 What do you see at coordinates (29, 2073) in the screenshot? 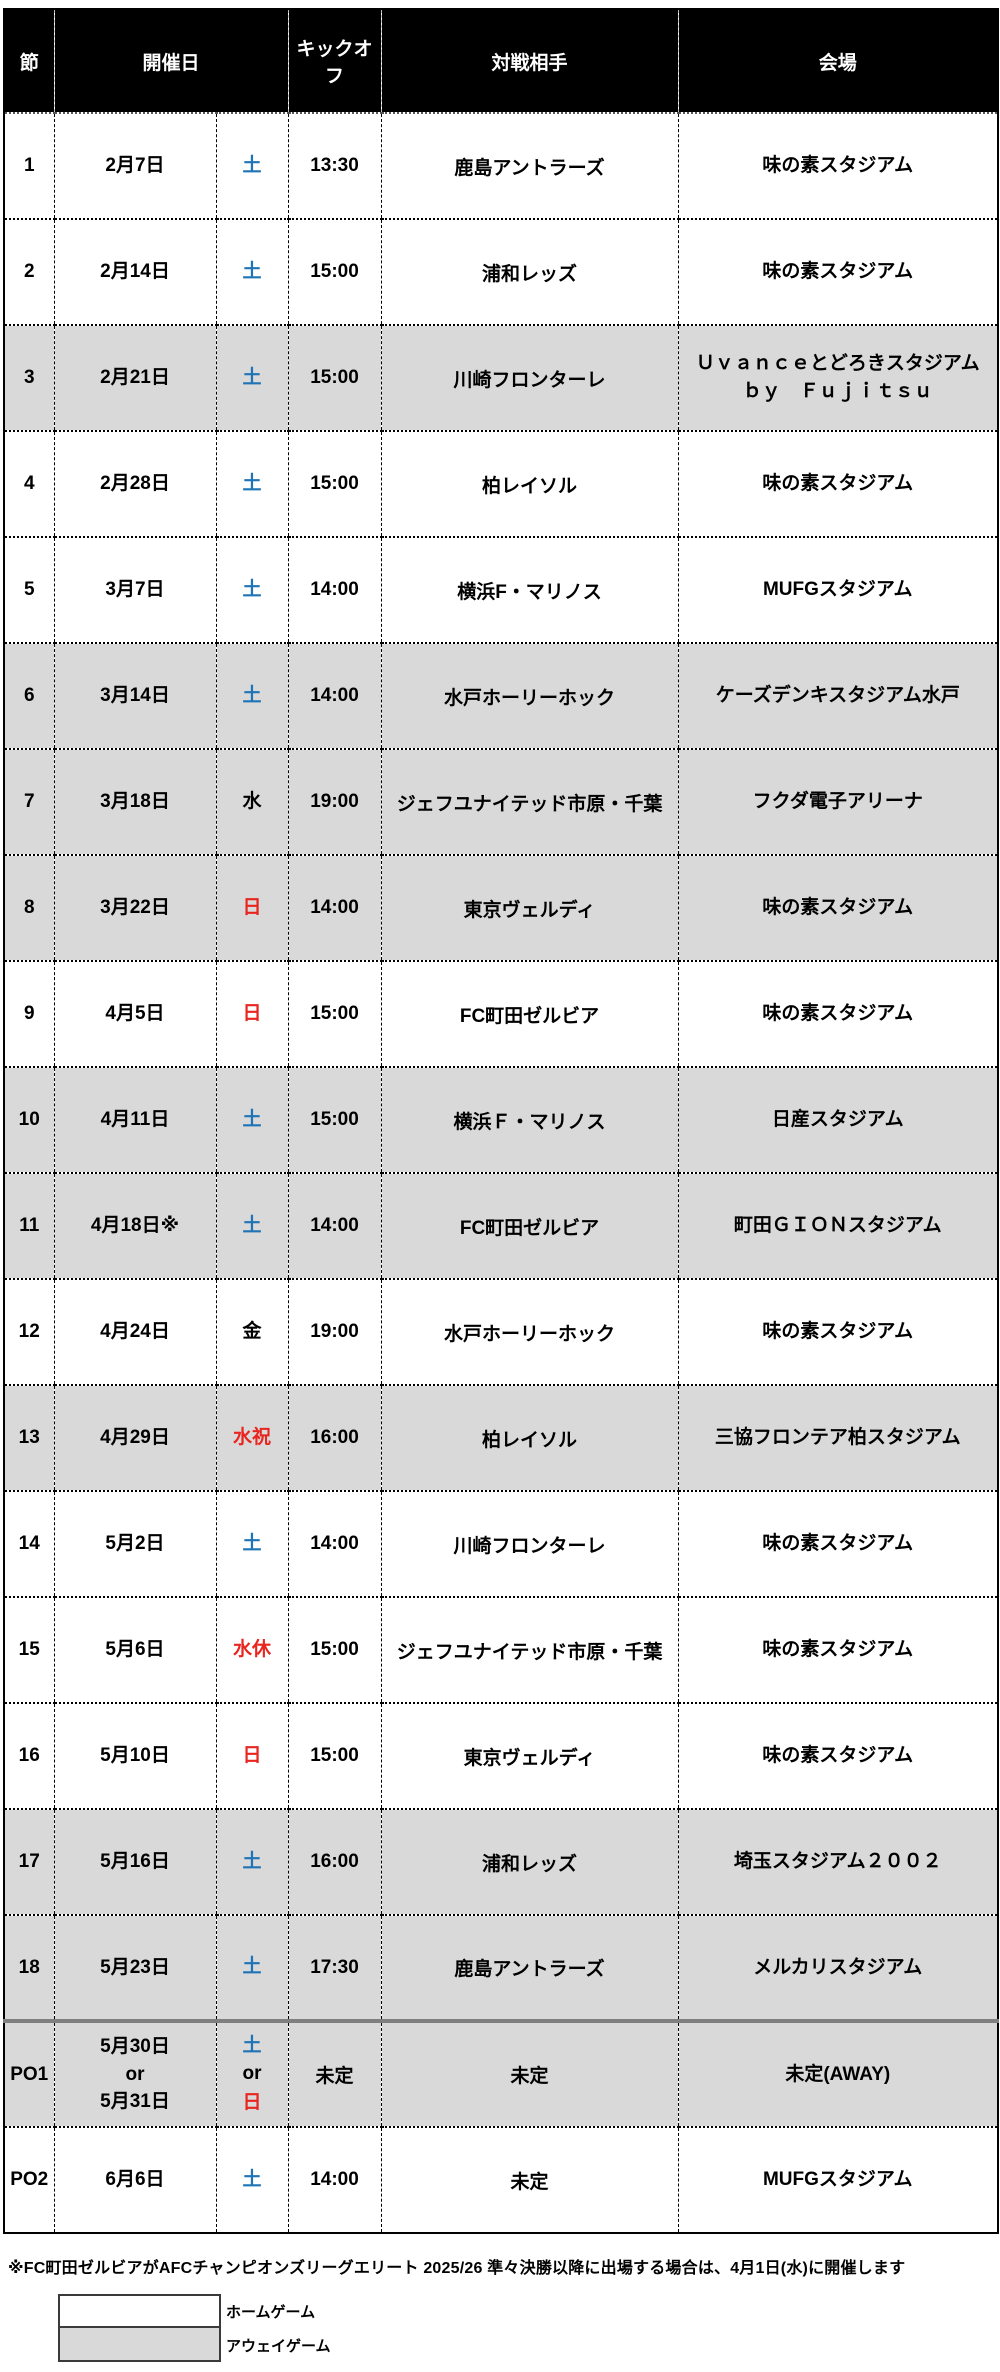
I see `round-number: PO1` at bounding box center [29, 2073].